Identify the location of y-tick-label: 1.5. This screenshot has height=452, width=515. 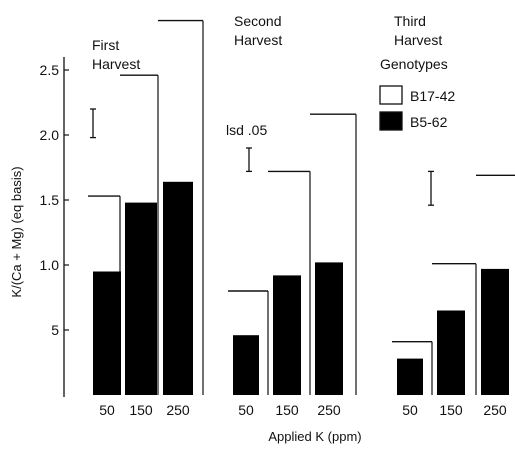
(50, 200).